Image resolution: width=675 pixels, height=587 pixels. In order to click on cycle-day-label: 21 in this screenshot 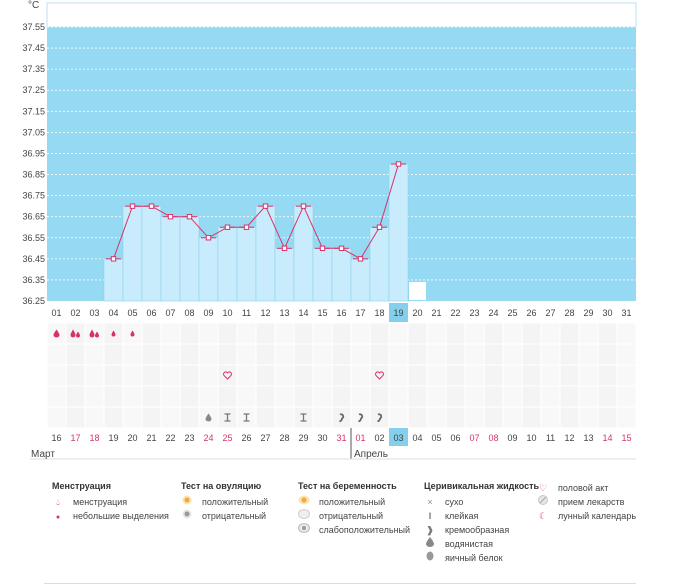, I will do `click(436, 313)`.